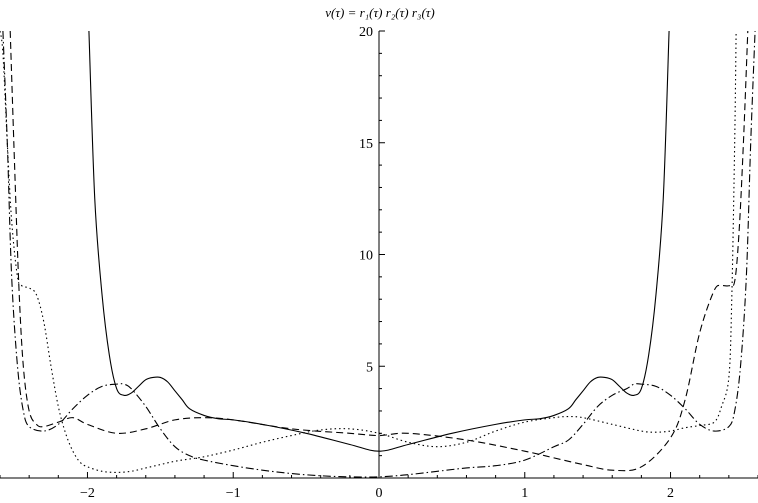 This screenshot has width=758, height=503. Describe the element at coordinates (233, 493) in the screenshot. I see `x-tick-label: −1` at that location.